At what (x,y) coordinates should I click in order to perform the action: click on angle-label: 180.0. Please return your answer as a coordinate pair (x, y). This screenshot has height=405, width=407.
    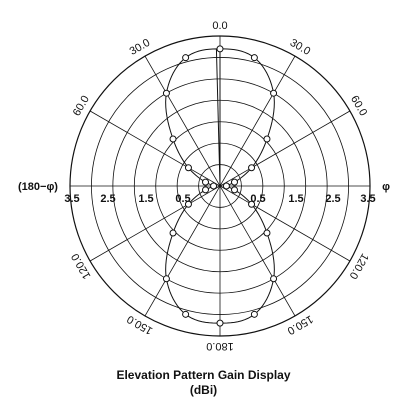
    Looking at the image, I should click on (220, 346).